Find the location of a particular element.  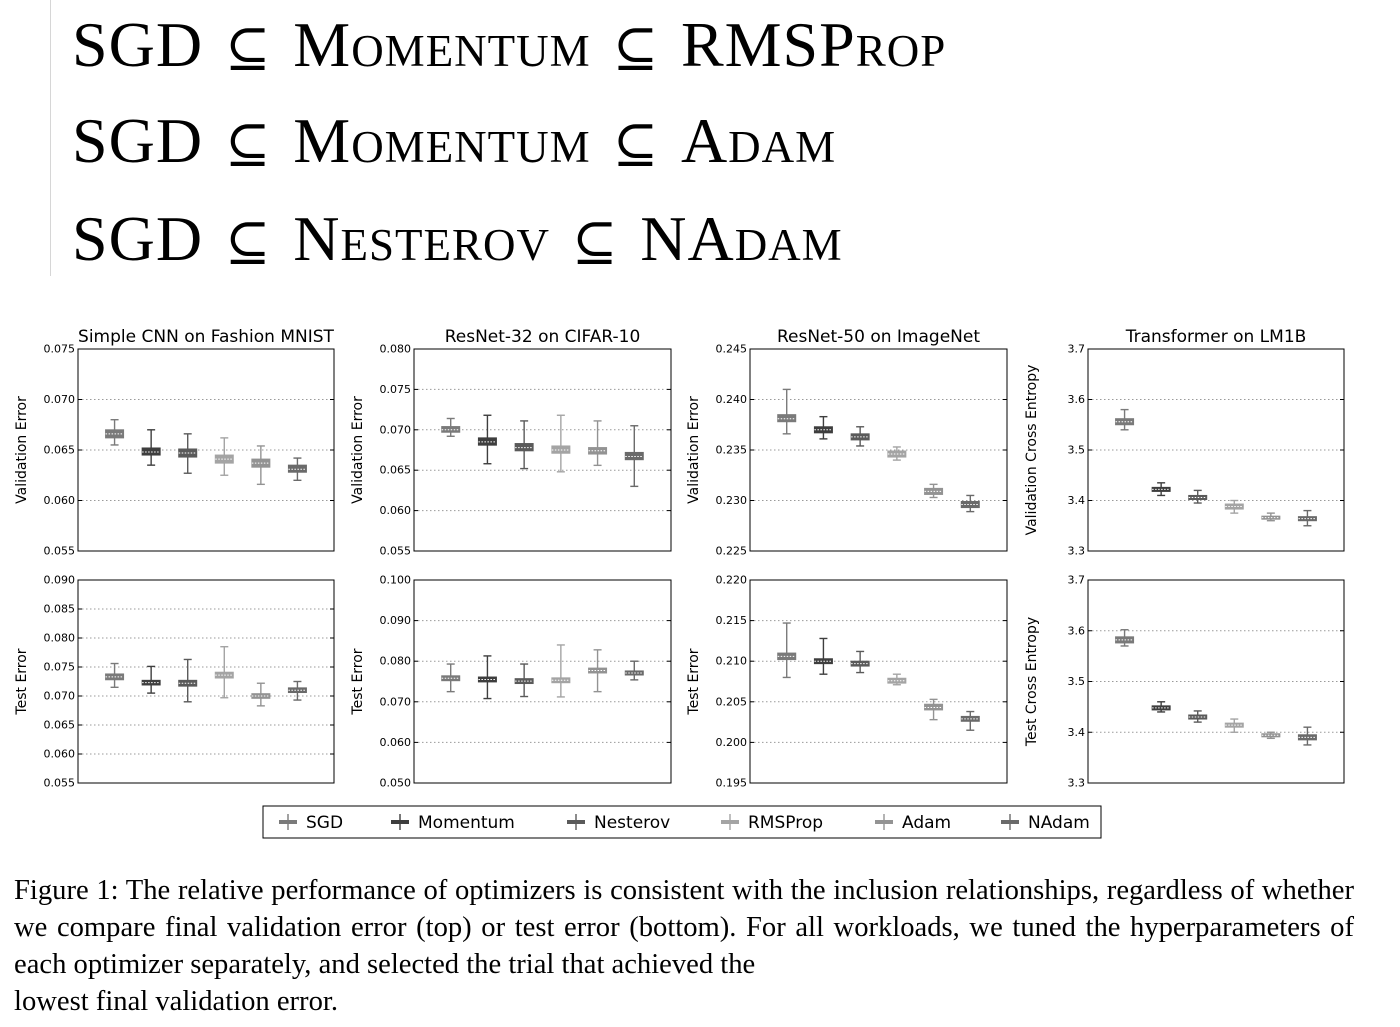

legend-item-sgd: SGD is located at coordinates (311, 823).